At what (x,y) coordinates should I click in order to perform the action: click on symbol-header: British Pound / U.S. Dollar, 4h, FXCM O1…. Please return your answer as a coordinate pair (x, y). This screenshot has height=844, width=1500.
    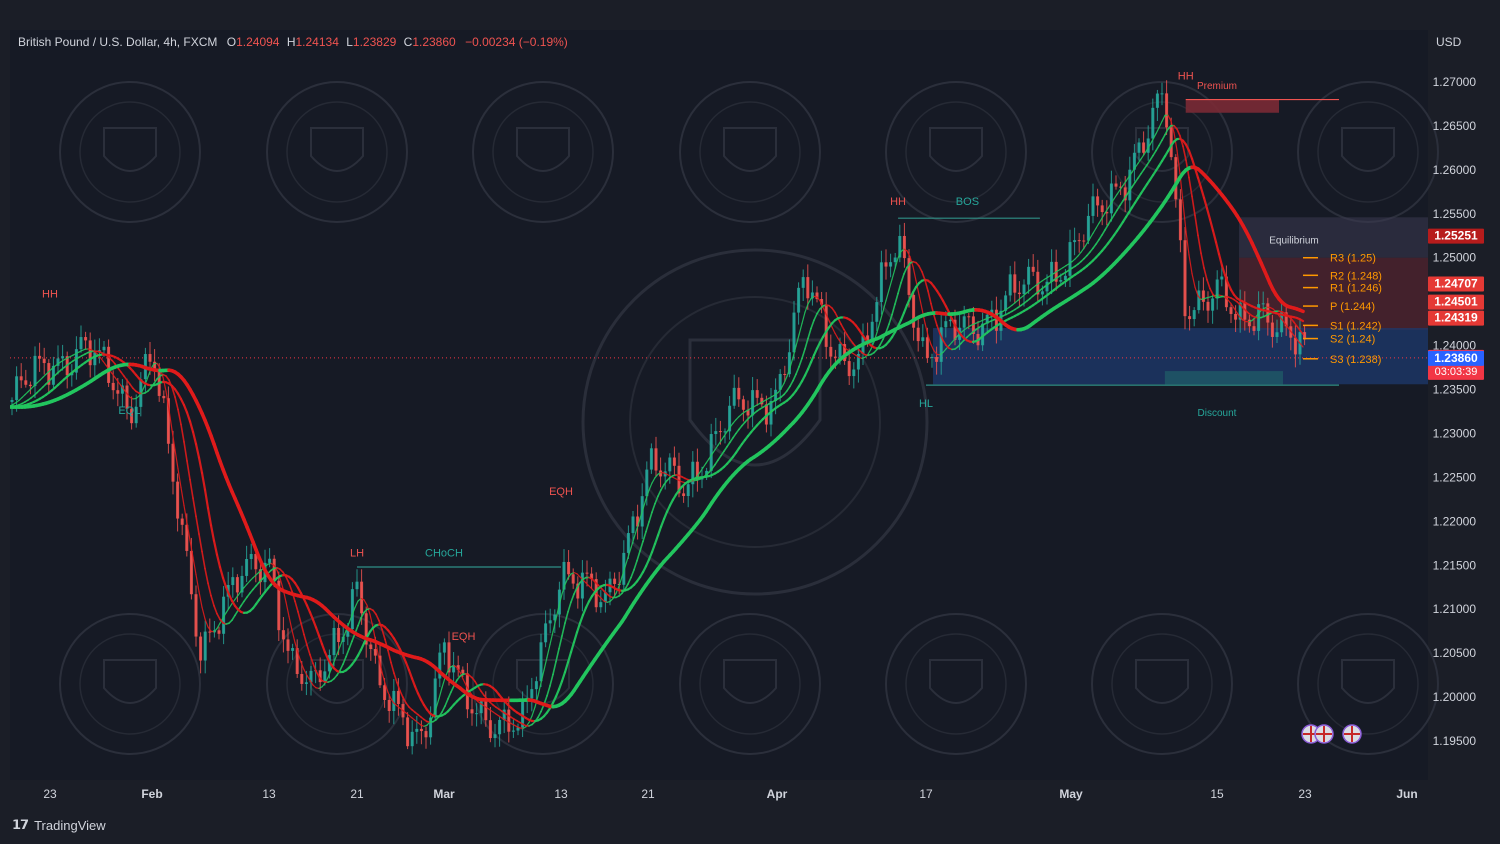
    Looking at the image, I should click on (293, 42).